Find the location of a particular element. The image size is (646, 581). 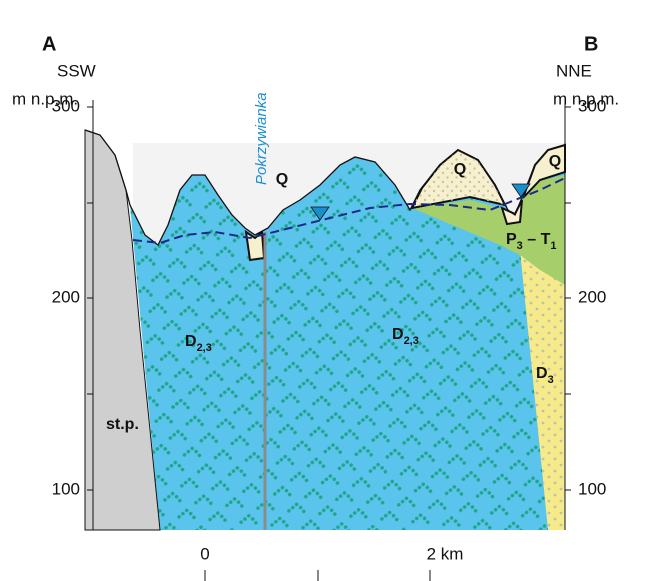

upper-devonian-pattern is located at coordinates (542, 385).